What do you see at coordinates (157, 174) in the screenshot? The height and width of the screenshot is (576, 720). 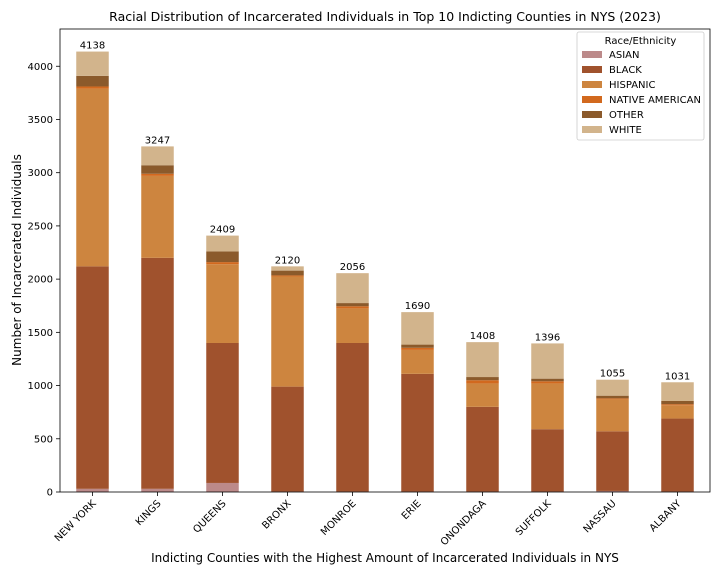 I see `bar-native-american-kings` at bounding box center [157, 174].